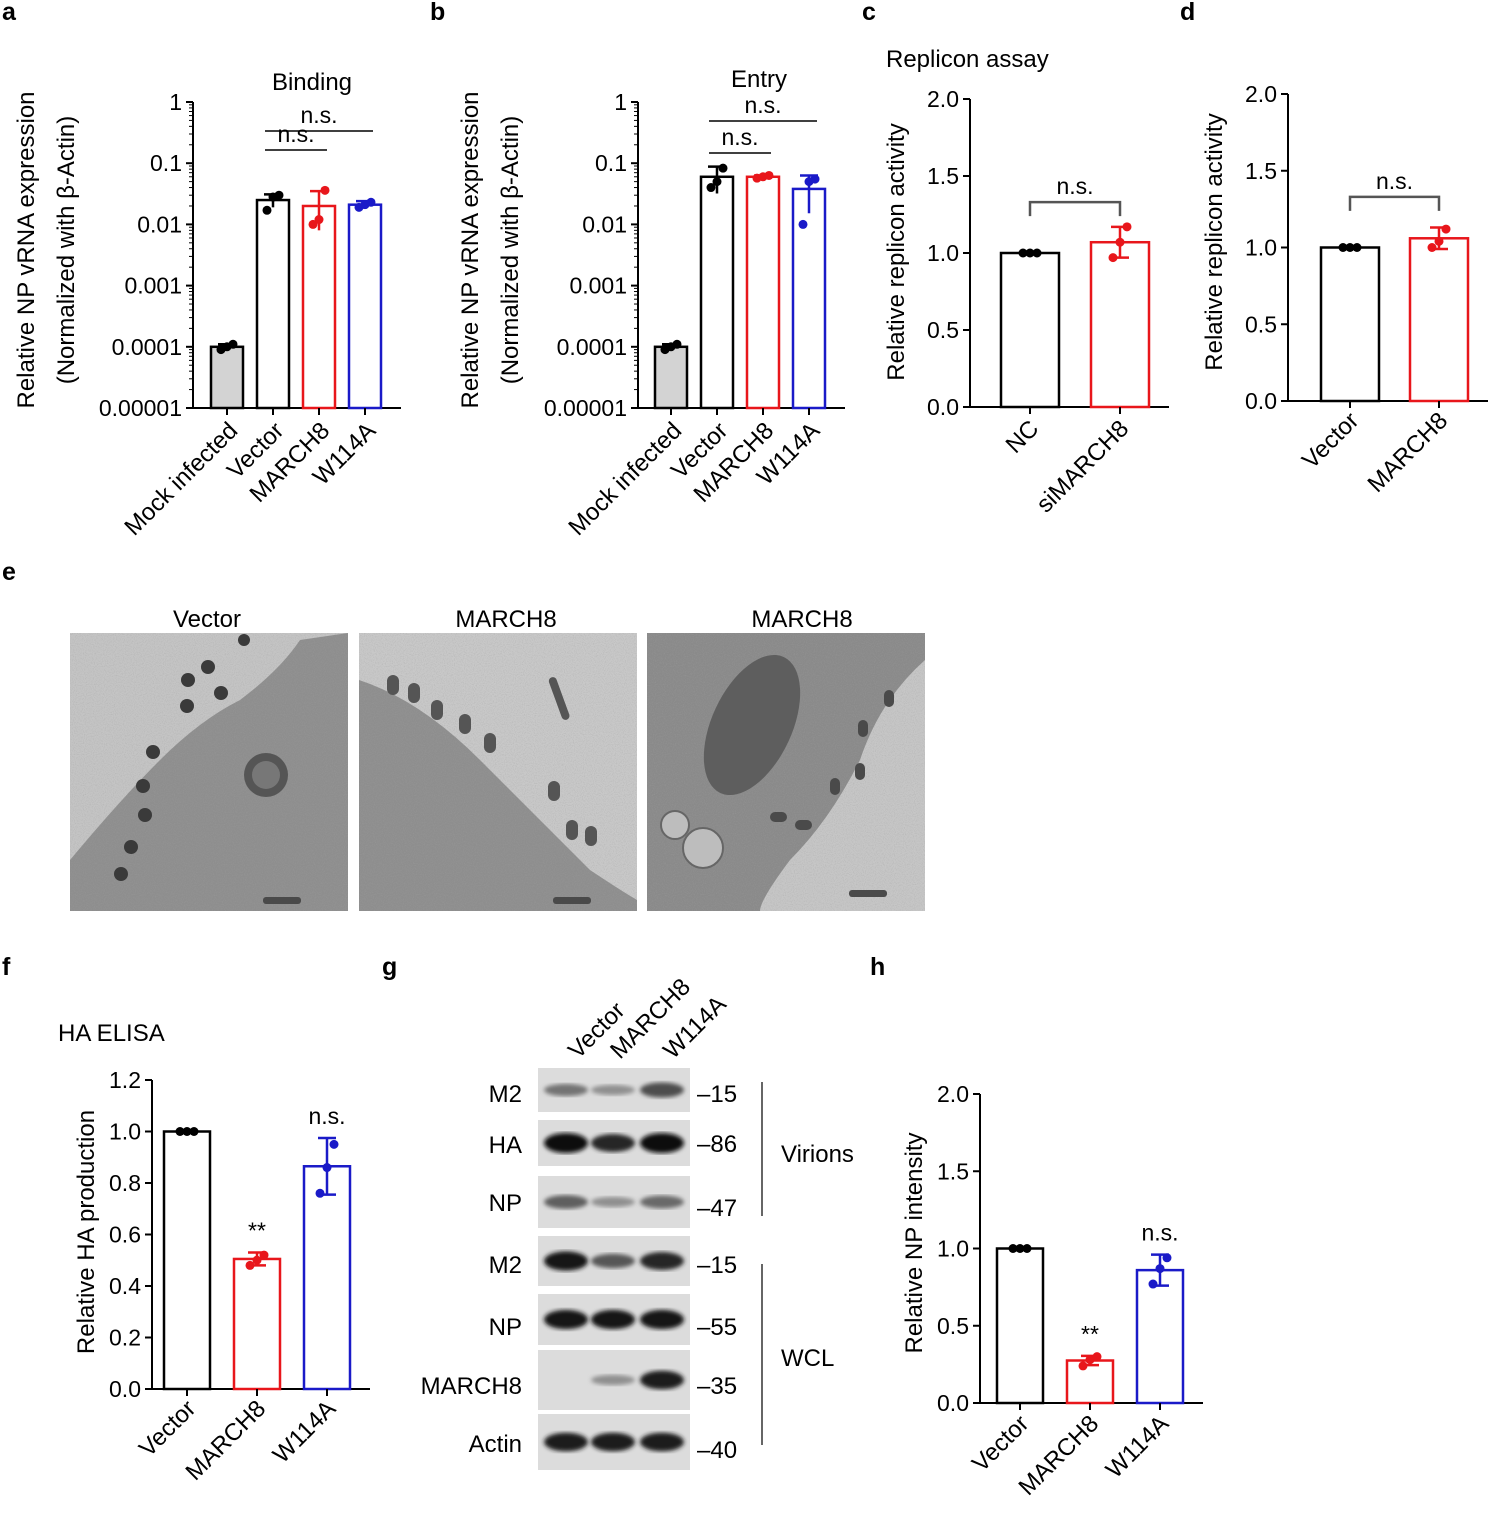  I want to click on em-mitochondrion, so click(752, 725).